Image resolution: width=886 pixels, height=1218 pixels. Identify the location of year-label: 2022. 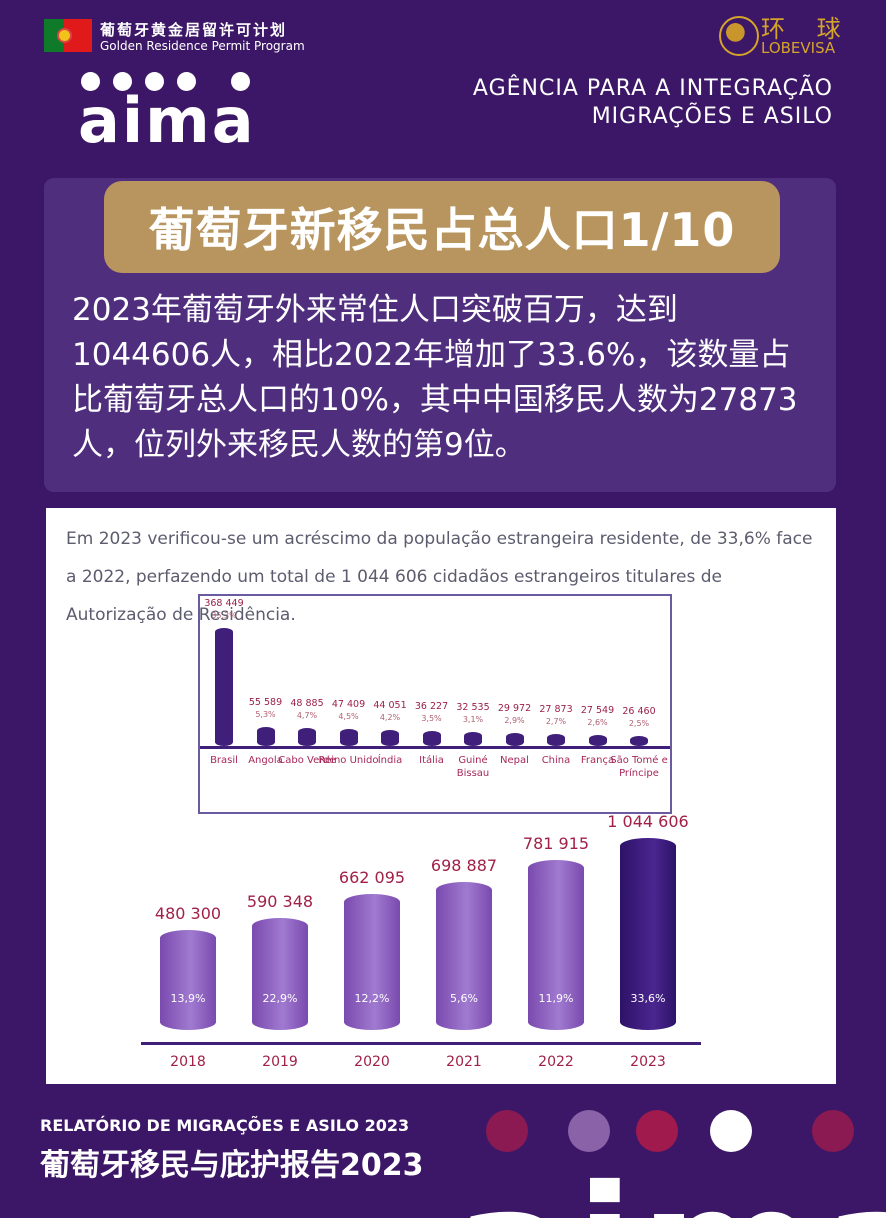
(556, 1062).